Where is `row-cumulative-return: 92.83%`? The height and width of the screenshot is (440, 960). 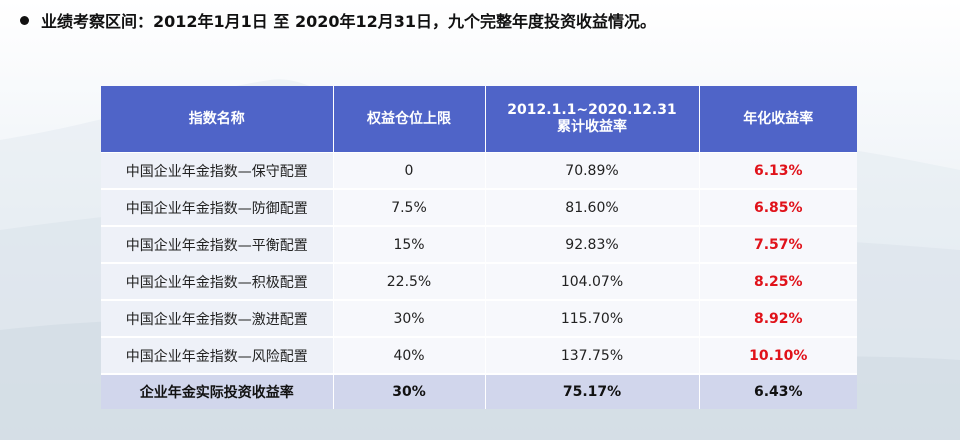
row-cumulative-return: 92.83% is located at coordinates (592, 245).